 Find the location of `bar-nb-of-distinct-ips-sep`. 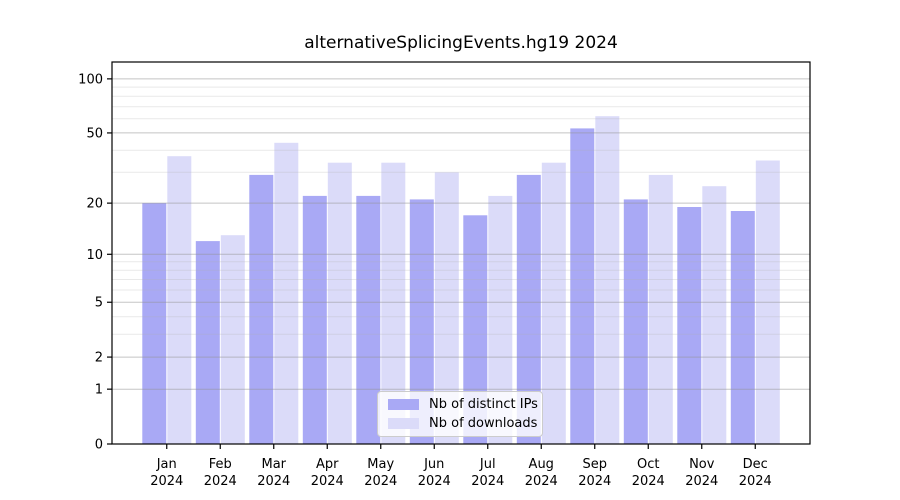

bar-nb-of-distinct-ips-sep is located at coordinates (582, 286).